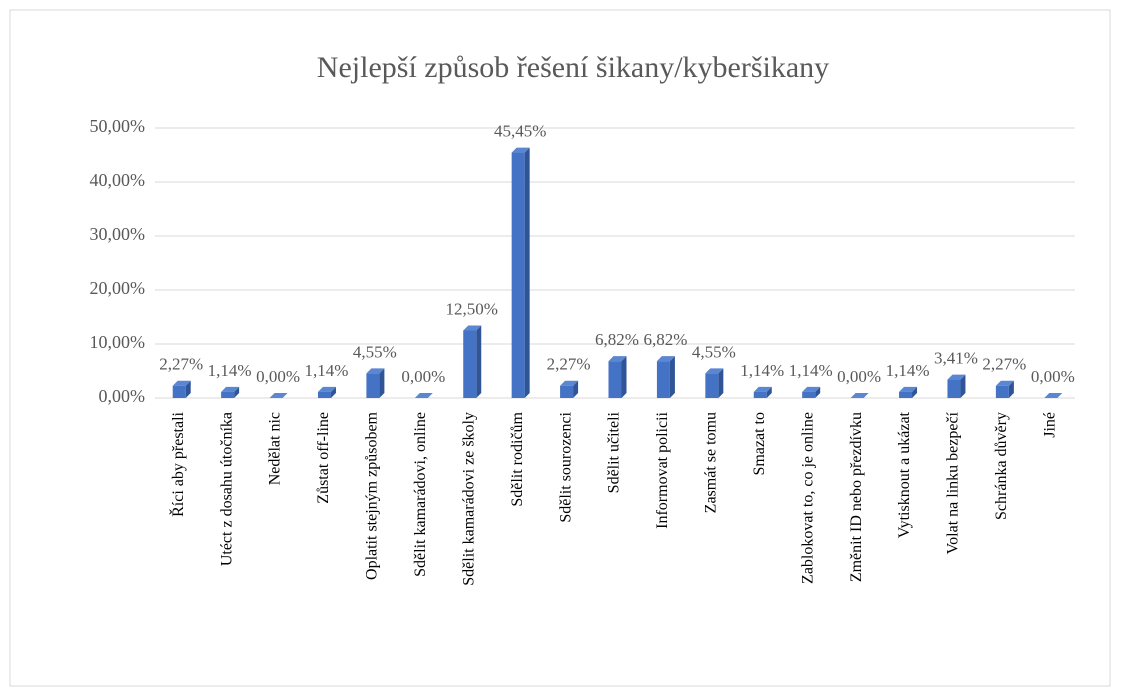 This screenshot has height=687, width=1130. I want to click on x-tick-label: Smazat to, so click(759, 444).